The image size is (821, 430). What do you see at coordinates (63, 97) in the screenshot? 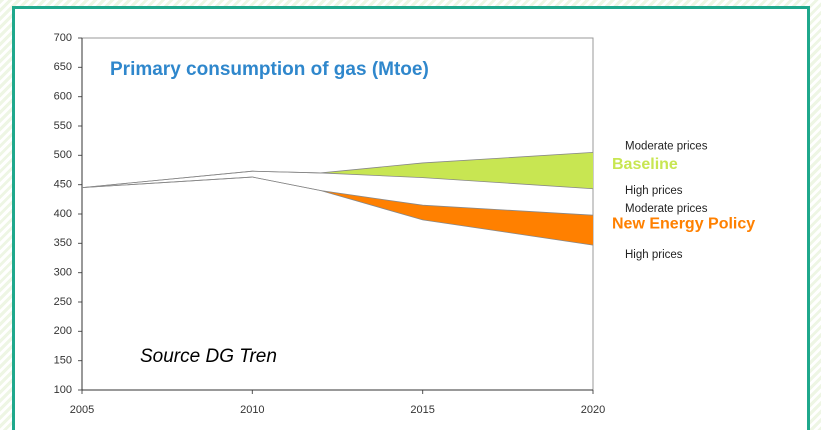
I see `y-tick-label: 600` at bounding box center [63, 97].